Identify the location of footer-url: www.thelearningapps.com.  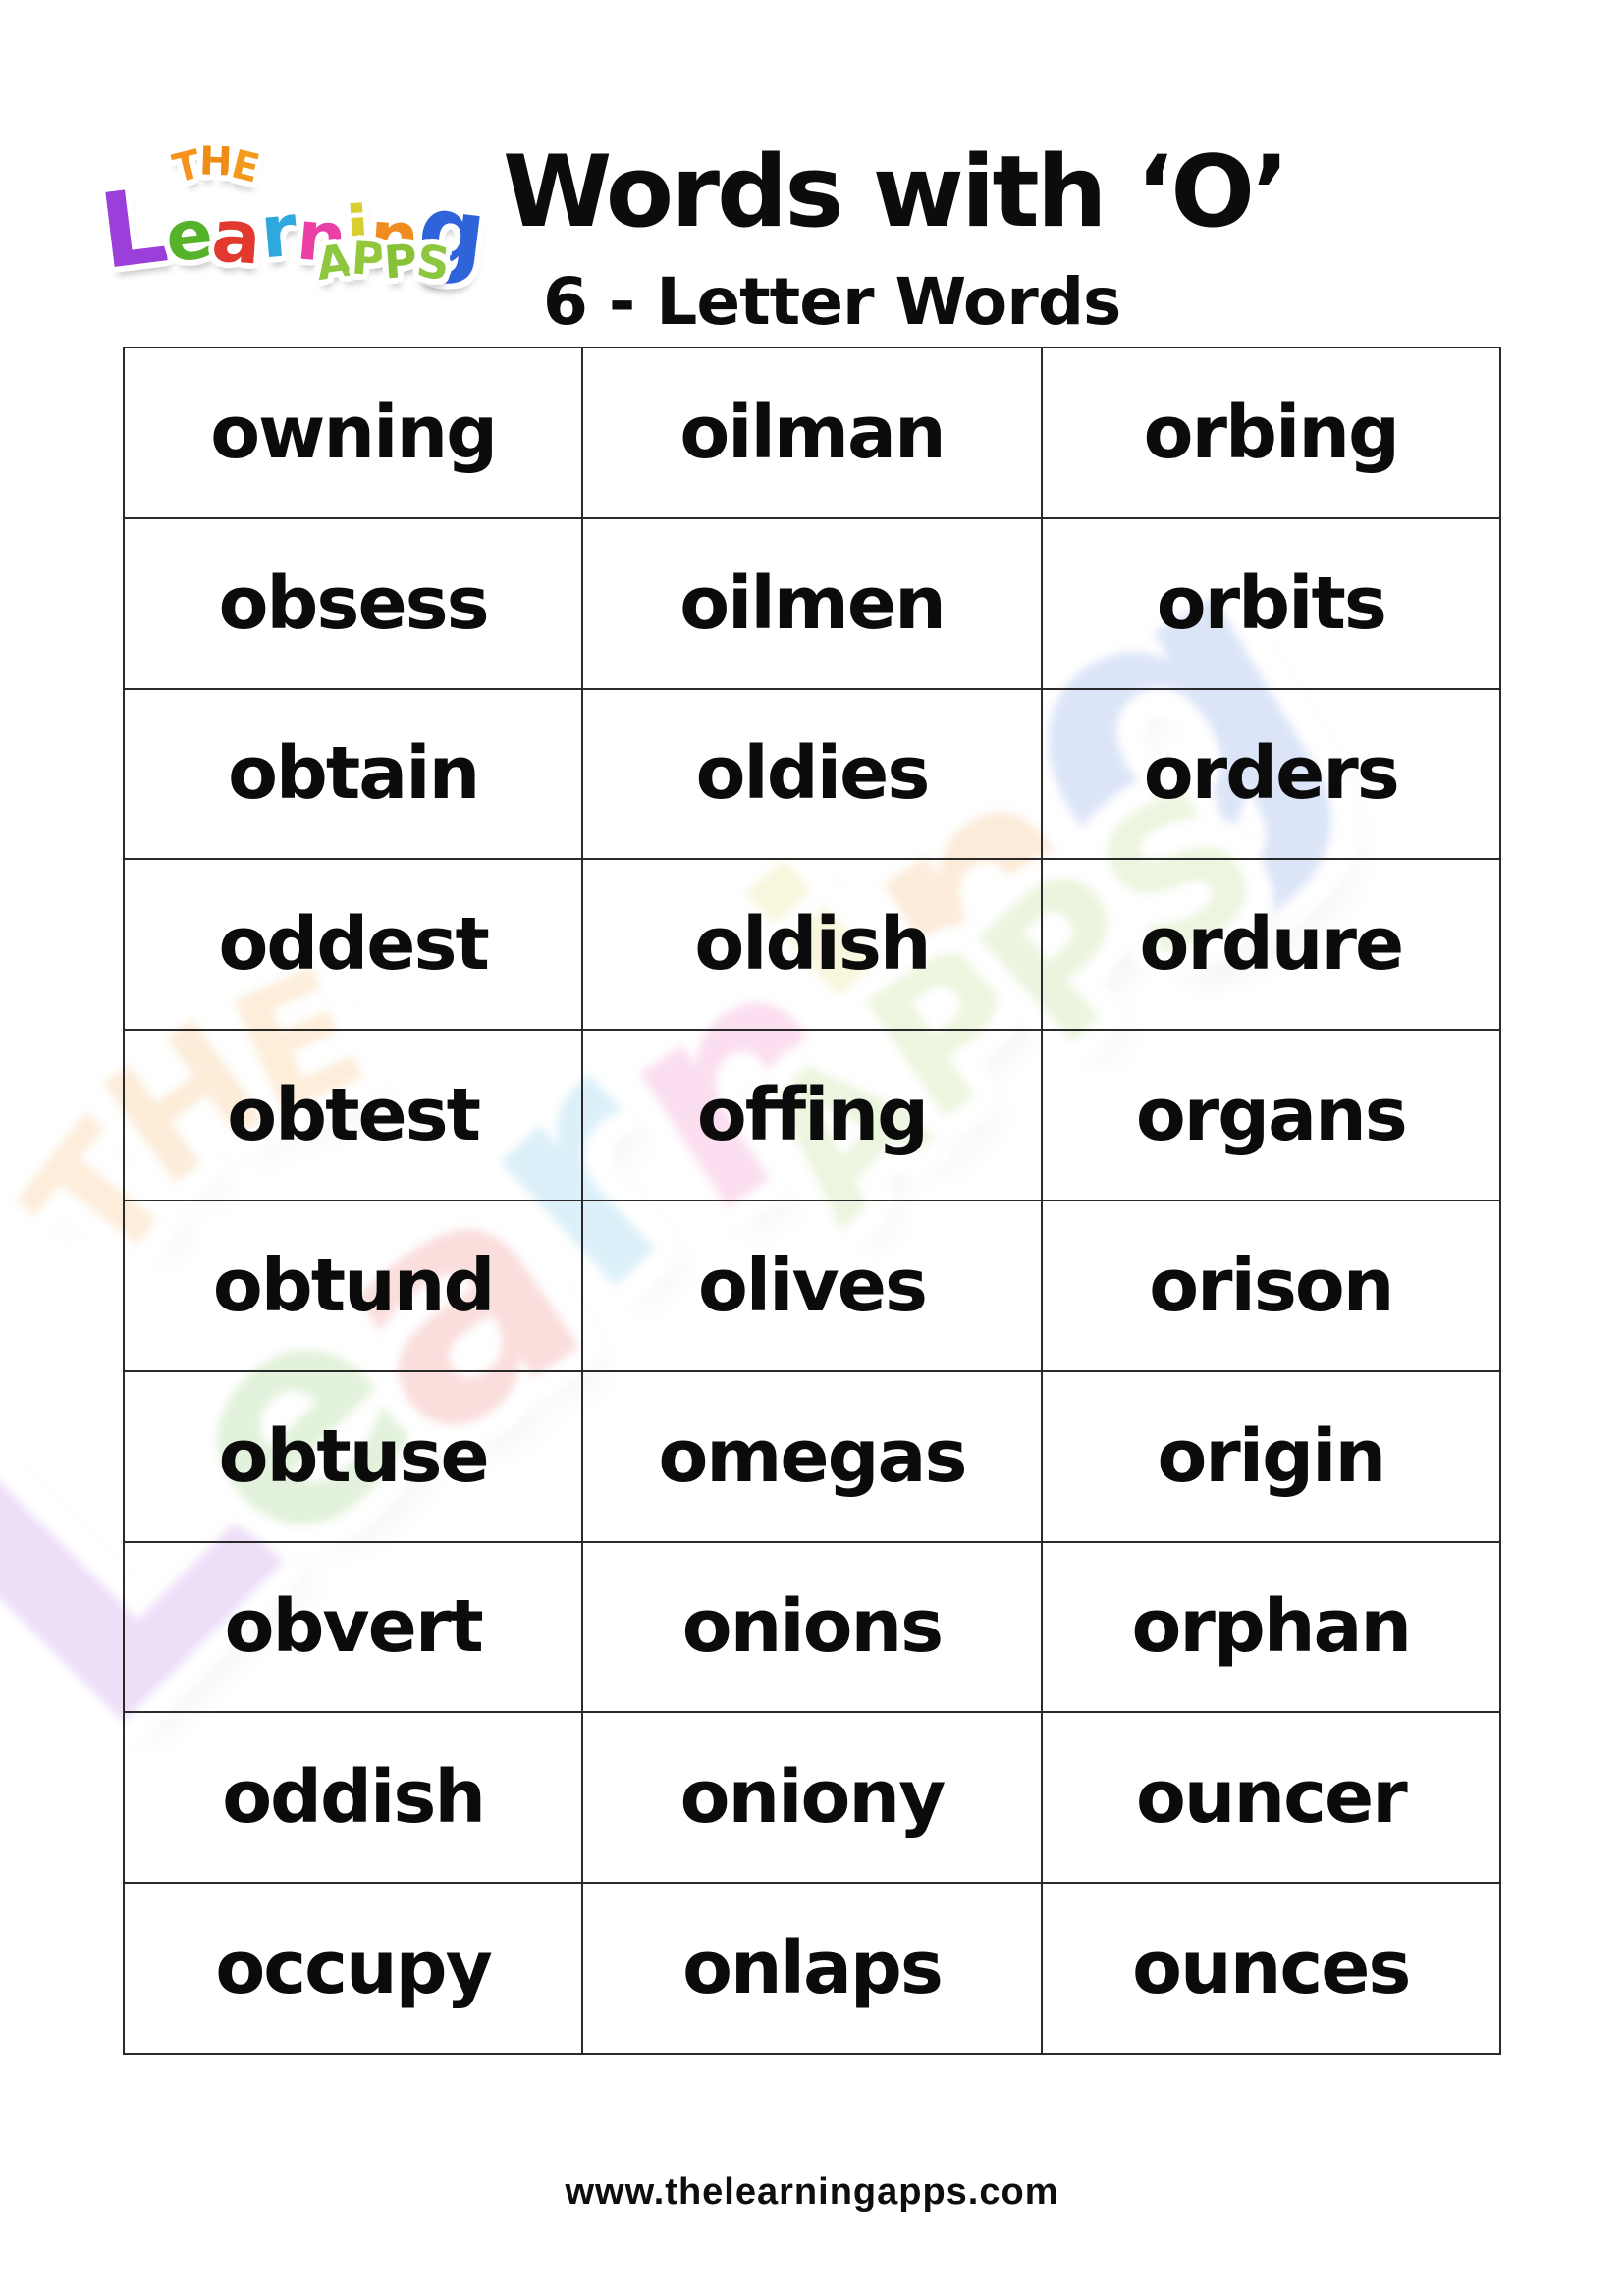
(812, 2192).